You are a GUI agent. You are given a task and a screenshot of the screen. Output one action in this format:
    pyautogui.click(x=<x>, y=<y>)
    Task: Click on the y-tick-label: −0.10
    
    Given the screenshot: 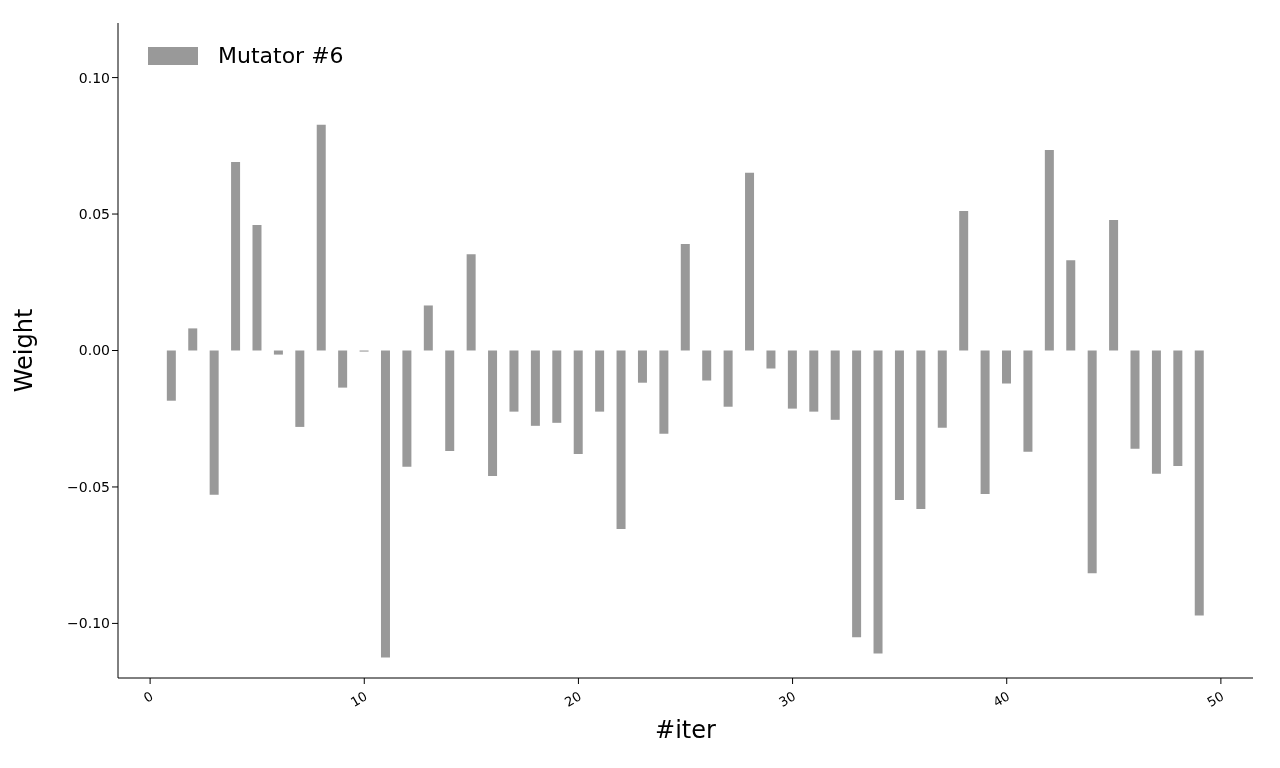 What is the action you would take?
    pyautogui.click(x=88, y=623)
    